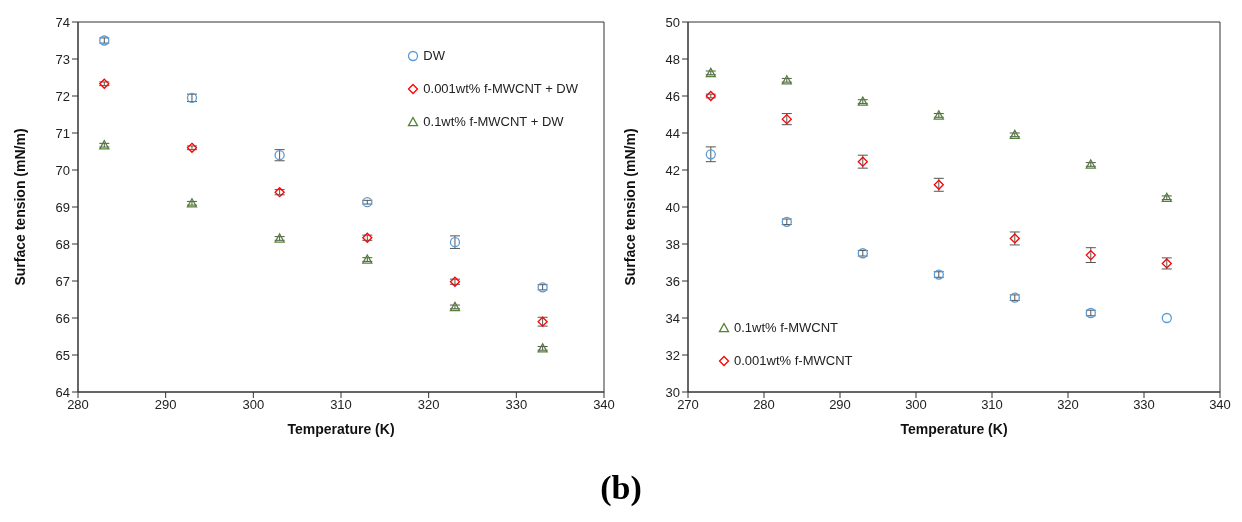 This screenshot has height=522, width=1242. I want to click on x-tick-label: 270, so click(688, 405).